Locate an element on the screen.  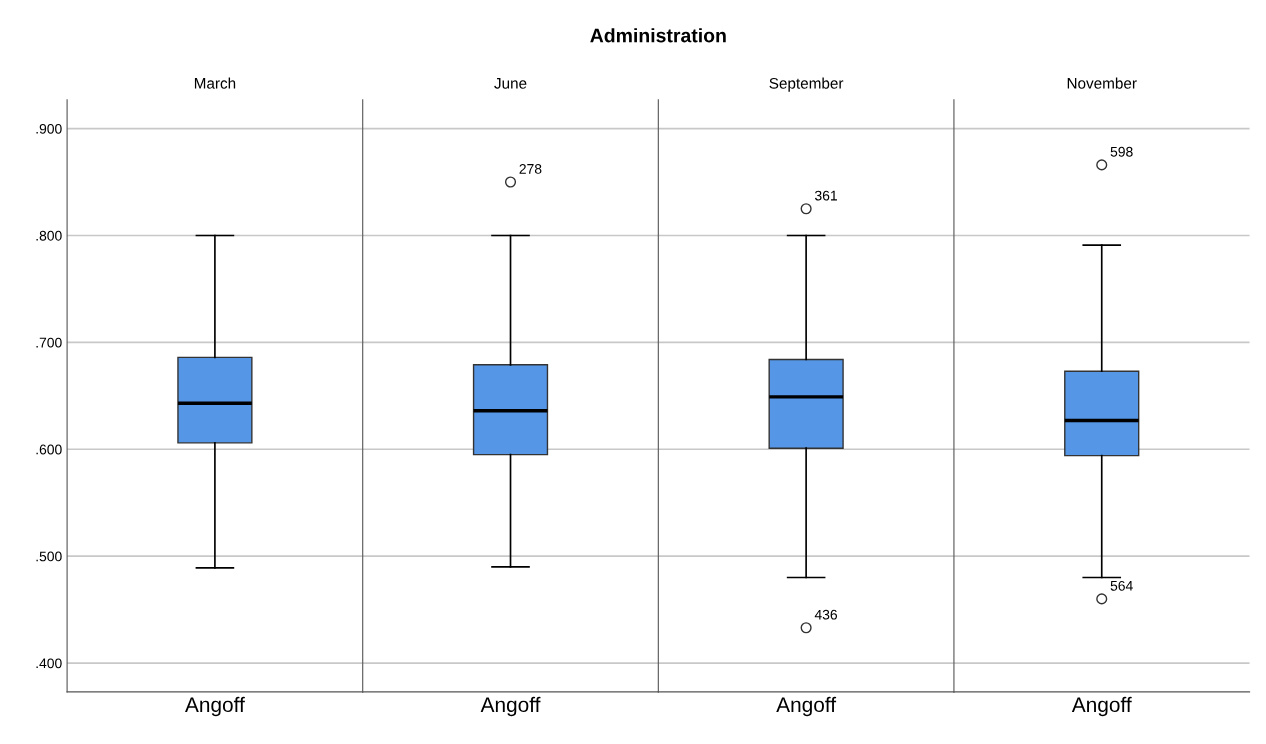
annotation: 564 is located at coordinates (1121, 585).